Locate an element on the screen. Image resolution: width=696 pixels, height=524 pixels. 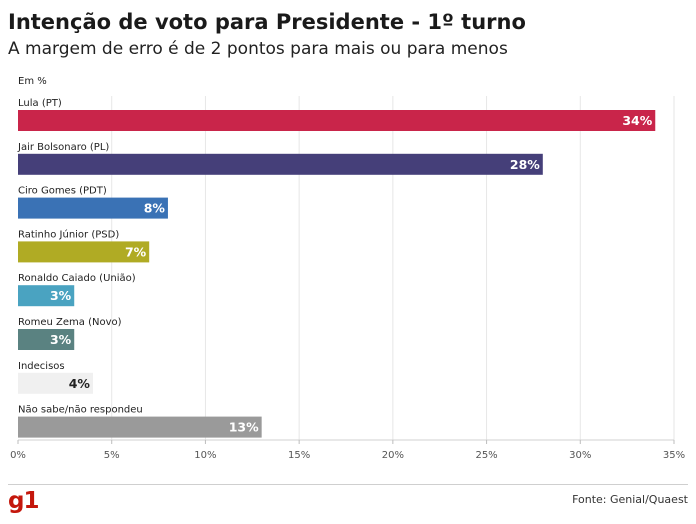
value-label: 8% is located at coordinates (155, 208).